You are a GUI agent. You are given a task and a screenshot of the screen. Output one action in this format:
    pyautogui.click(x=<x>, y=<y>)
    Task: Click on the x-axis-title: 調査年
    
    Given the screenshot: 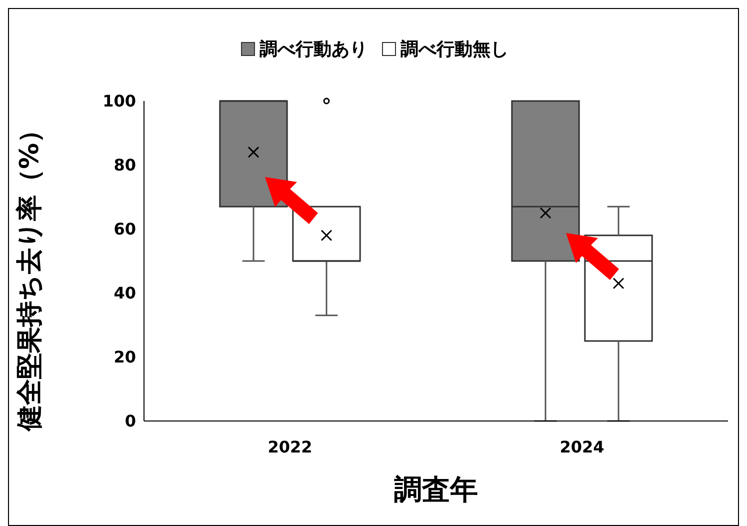 What is the action you would take?
    pyautogui.click(x=436, y=489)
    